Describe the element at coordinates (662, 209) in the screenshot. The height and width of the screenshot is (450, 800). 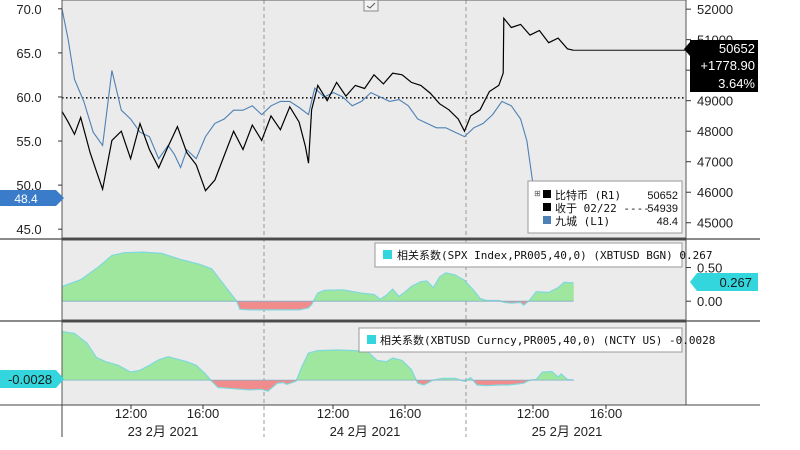
I see `legend-value-1: 54939` at that location.